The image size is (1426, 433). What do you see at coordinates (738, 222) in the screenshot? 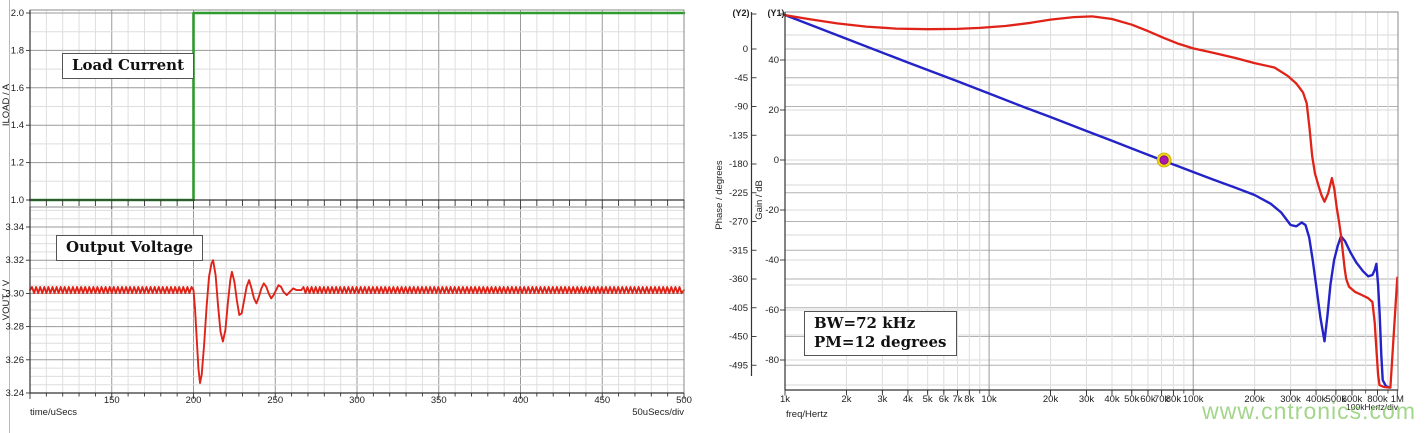
I see `svg-text: -270` at bounding box center [738, 222].